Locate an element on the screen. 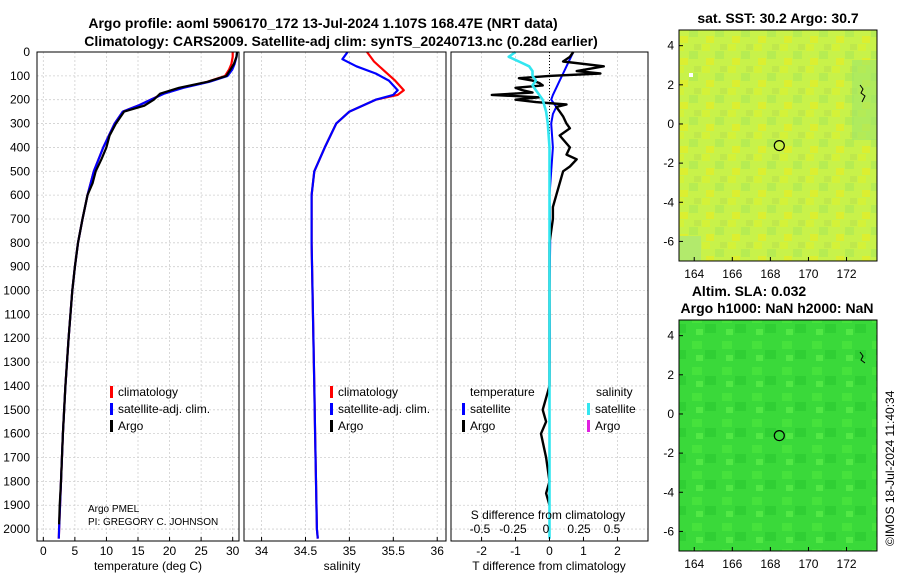  legend-label-s-satellite: satellite is located at coordinates (615, 409).